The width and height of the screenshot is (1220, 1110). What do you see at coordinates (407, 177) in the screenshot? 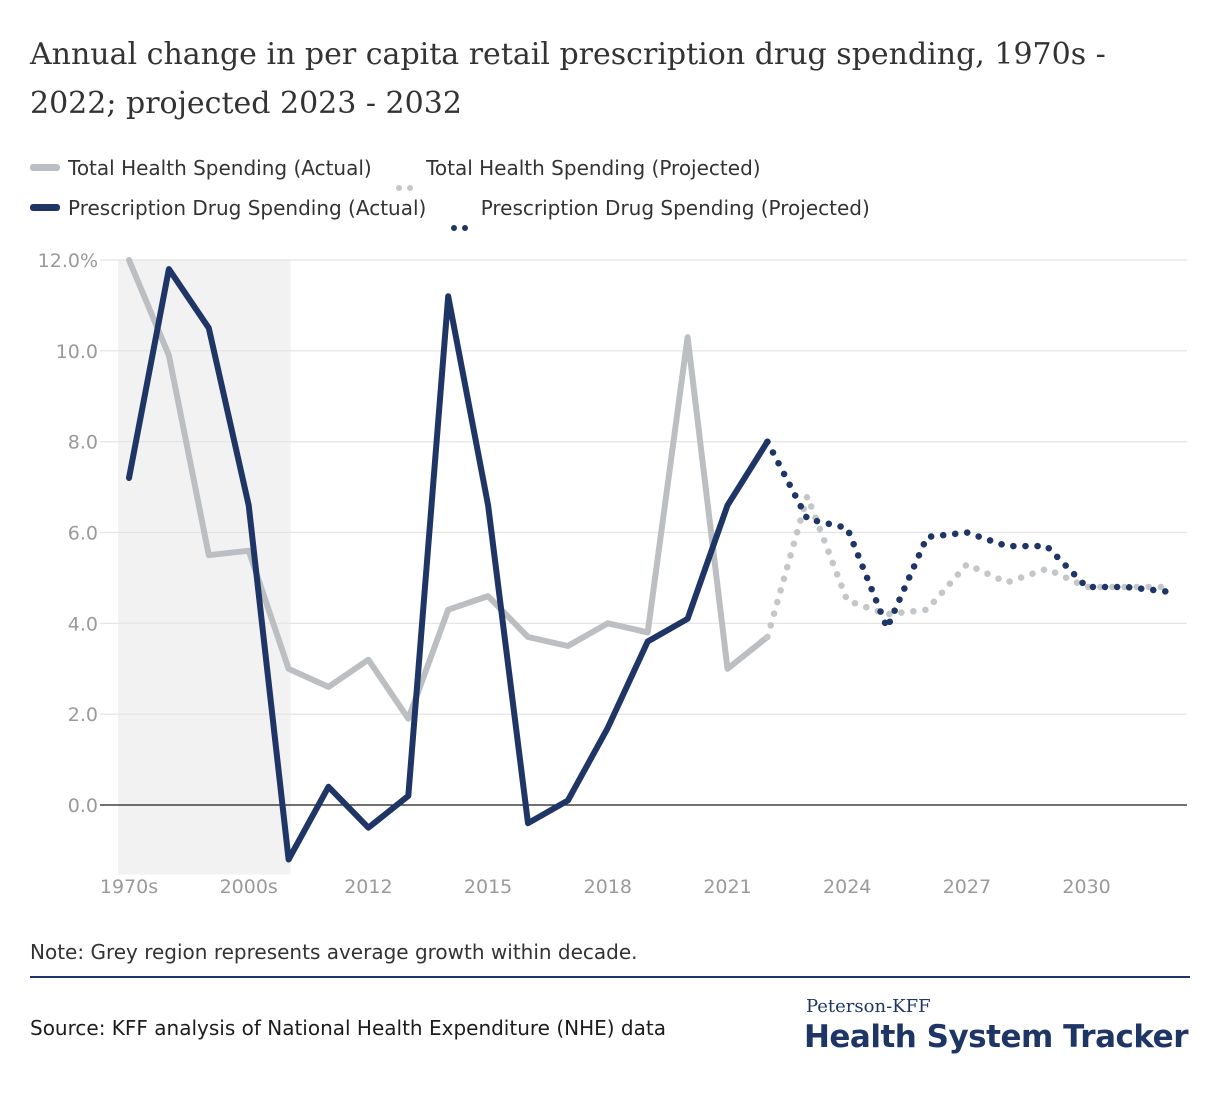
I see `legend-swatch-total-projected` at bounding box center [407, 177].